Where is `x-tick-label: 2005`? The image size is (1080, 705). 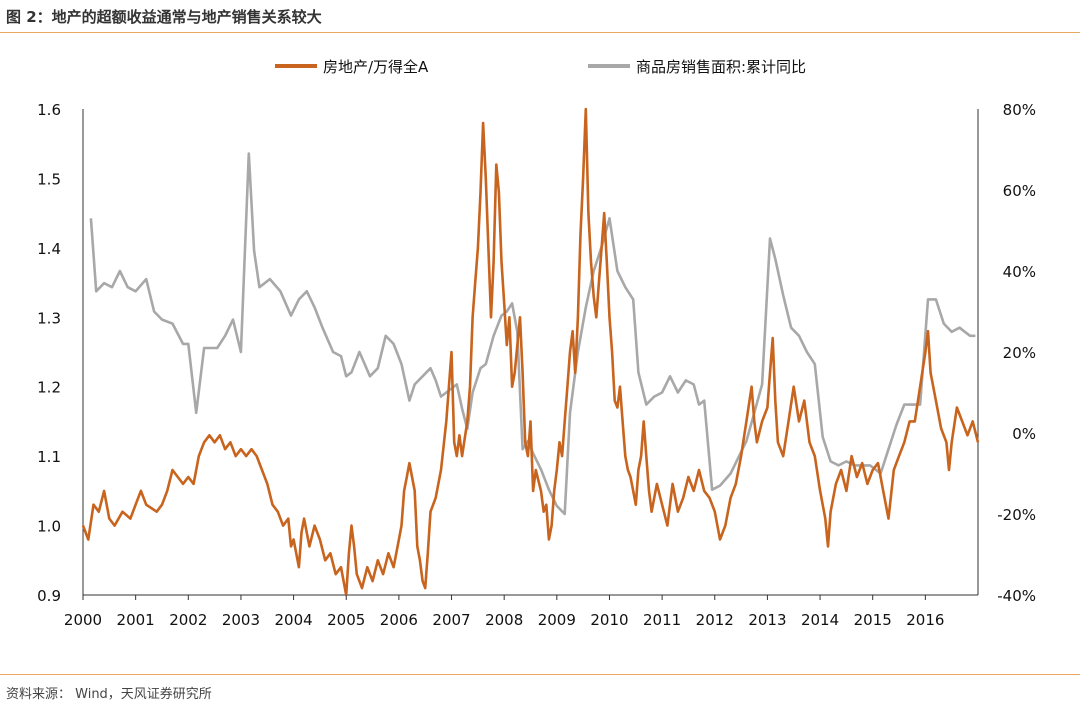
x-tick-label: 2005 is located at coordinates (346, 620).